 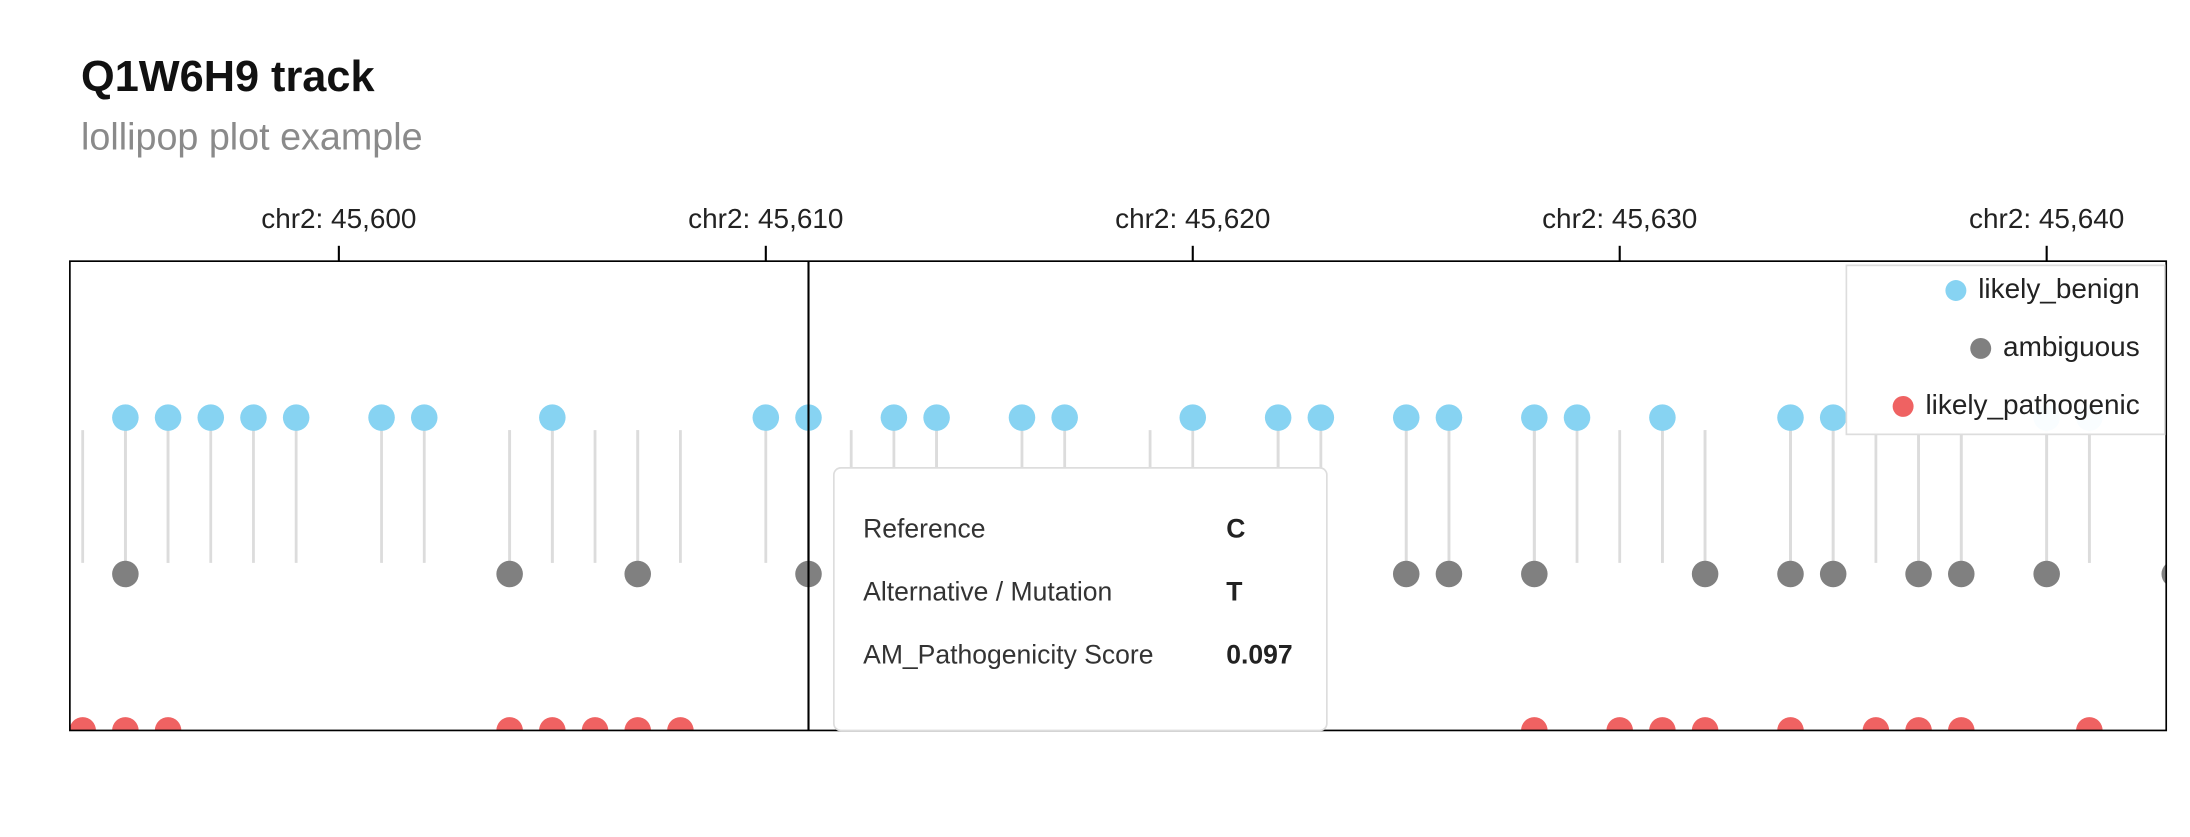 I want to click on x-tick-label: chr2: 45,640, so click(x=2046, y=218).